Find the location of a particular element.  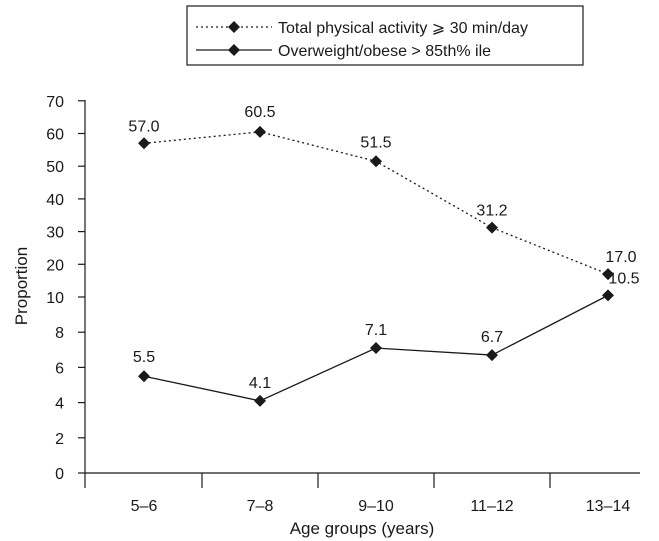

y-ticks: 0 2 4 6 8 10 20 30 40 50 60 70 is located at coordinates (65, 288).